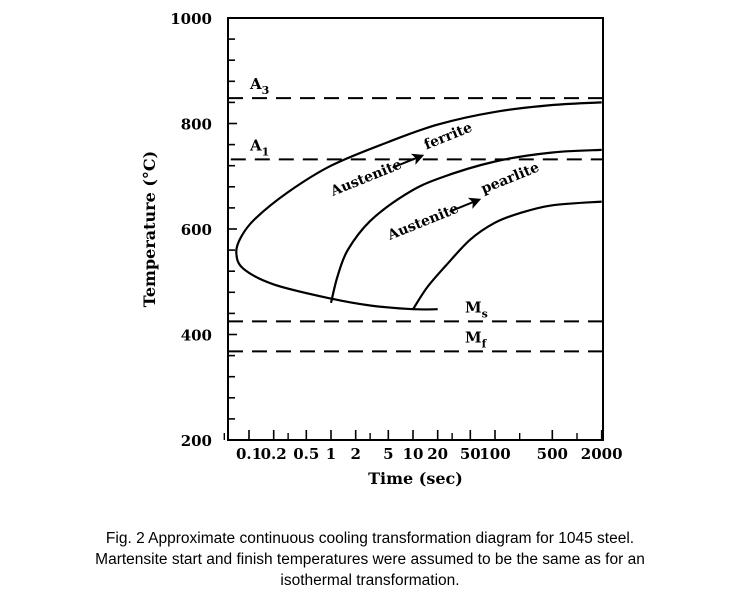 Image resolution: width=741 pixels, height=601 pixels. Describe the element at coordinates (463, 202) in the screenshot. I see `annotation-austenite-pearlite: Austenite pearlite` at that location.